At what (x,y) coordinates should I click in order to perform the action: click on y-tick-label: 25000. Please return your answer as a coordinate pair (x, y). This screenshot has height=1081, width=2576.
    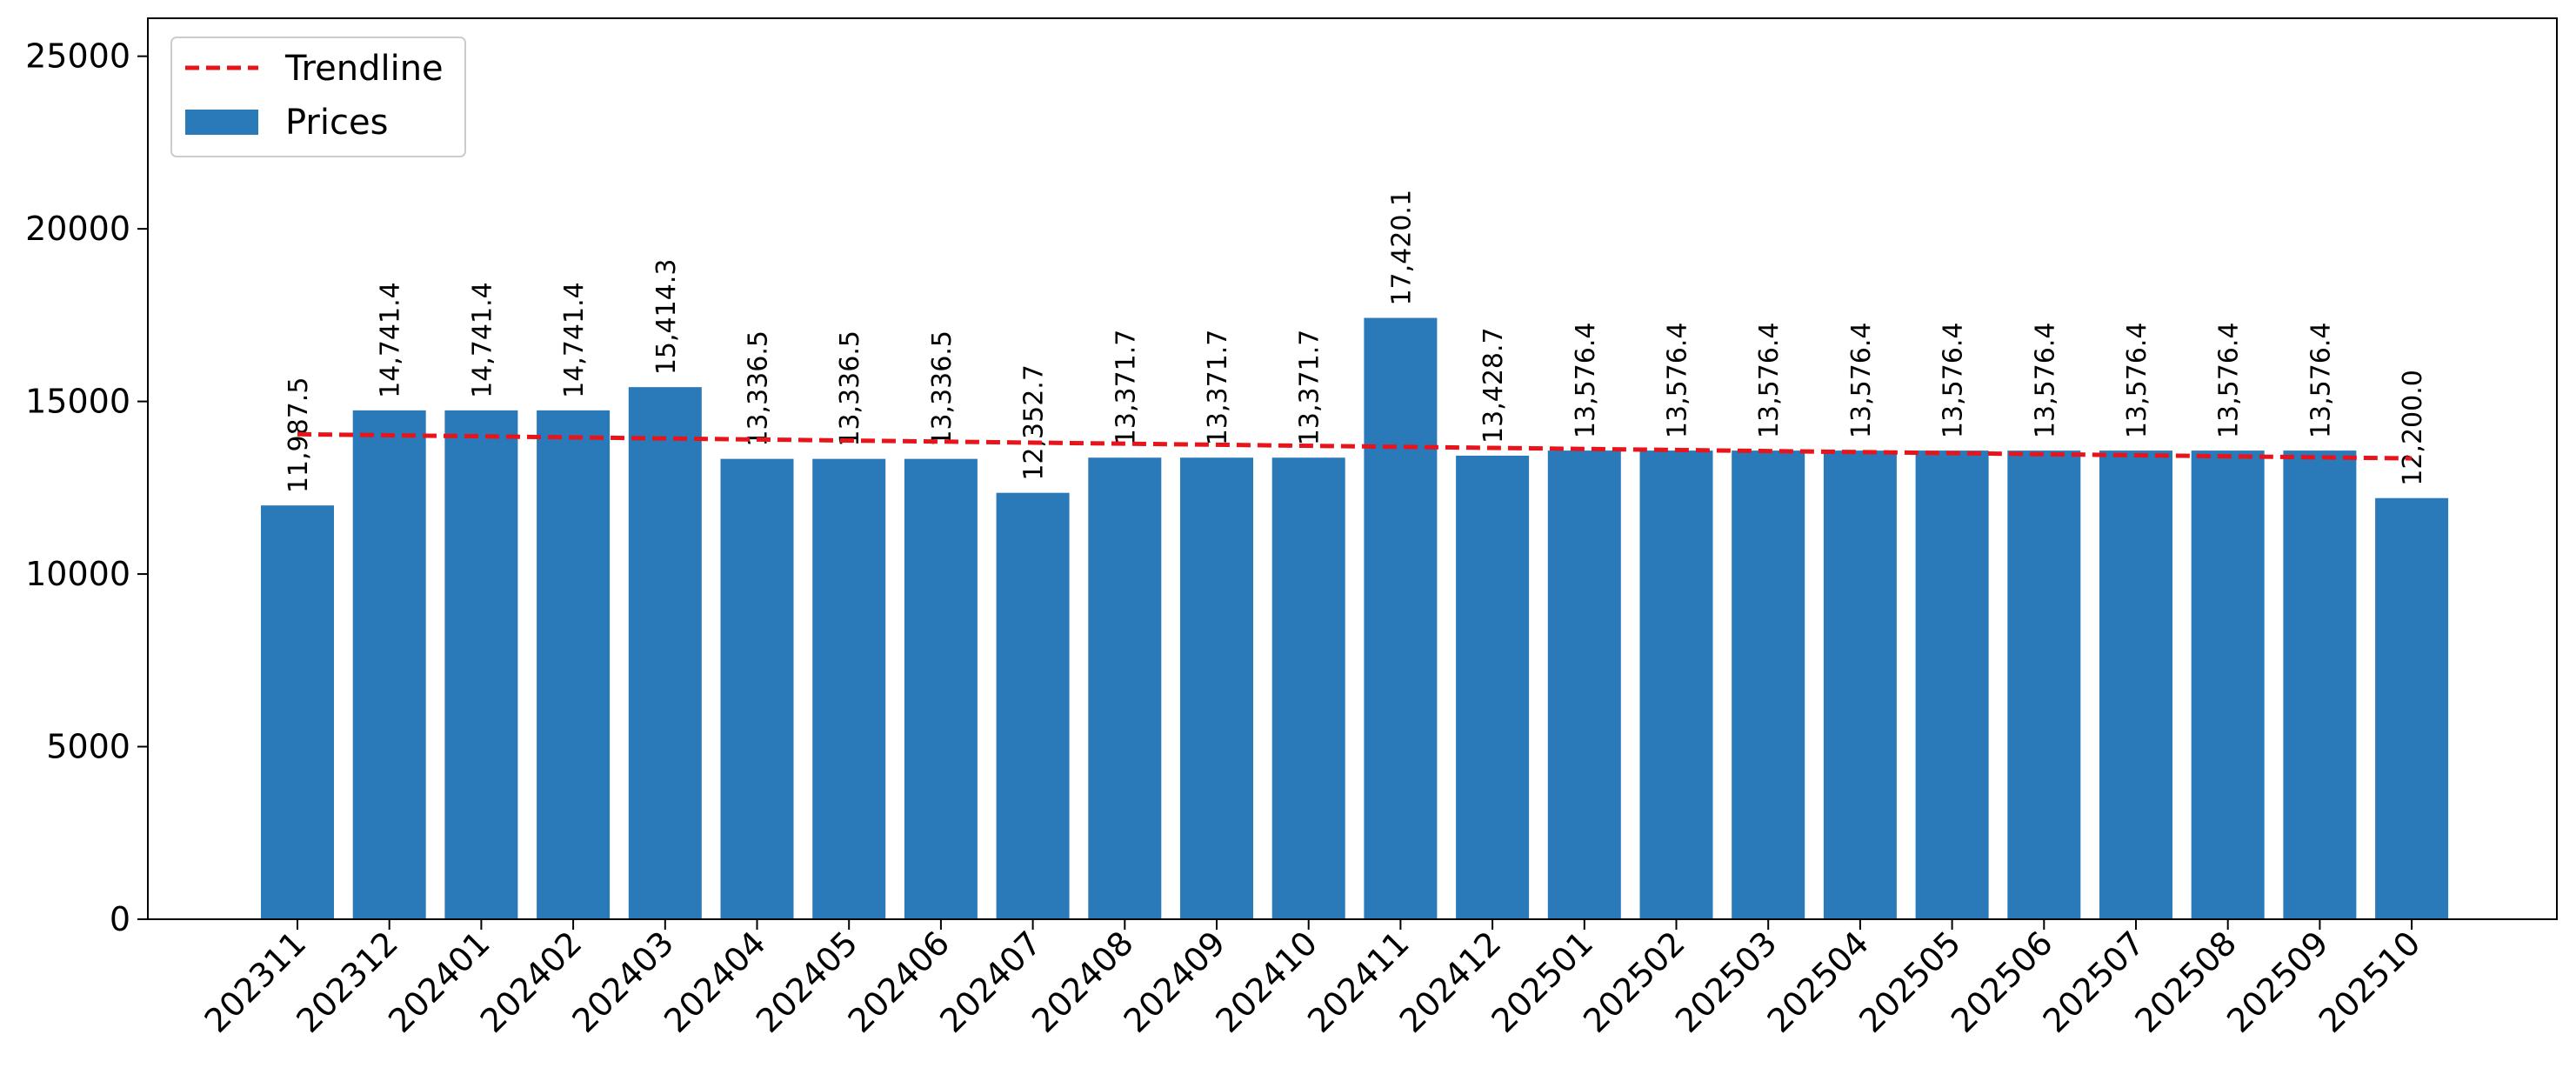
    Looking at the image, I should click on (77, 56).